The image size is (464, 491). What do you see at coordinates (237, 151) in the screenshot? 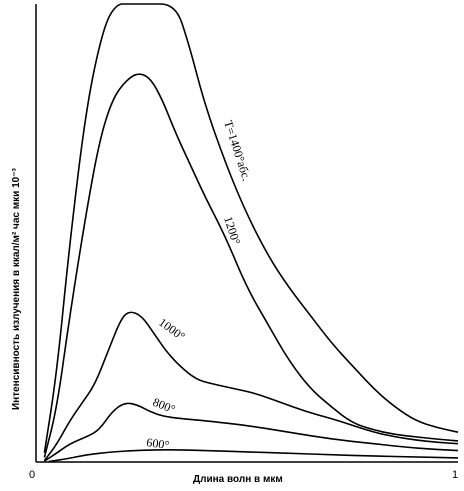
I see `series-label-1400: T=1400°абс.` at bounding box center [237, 151].